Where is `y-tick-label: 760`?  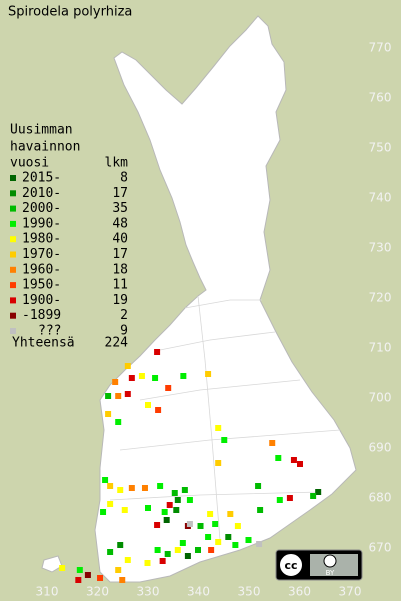
y-tick-label: 760 is located at coordinates (380, 98).